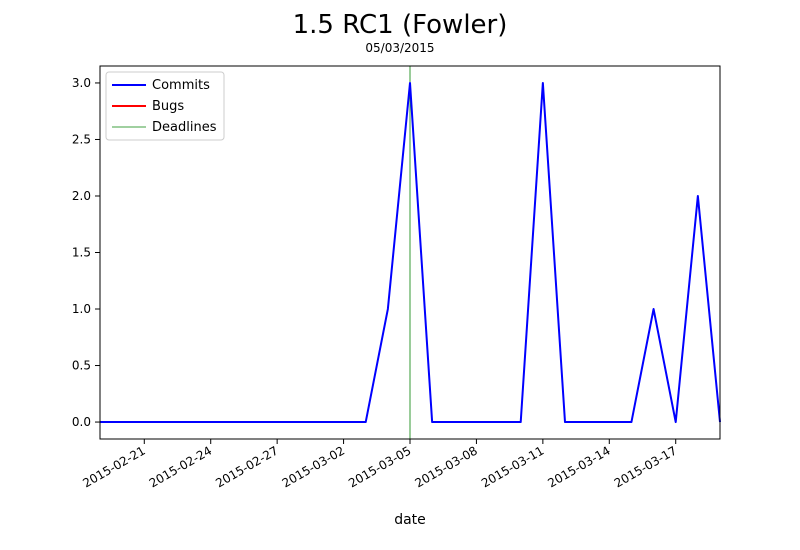  What do you see at coordinates (400, 25) in the screenshot?
I see `chart-title: 1.5 RC1 (Fowler)` at bounding box center [400, 25].